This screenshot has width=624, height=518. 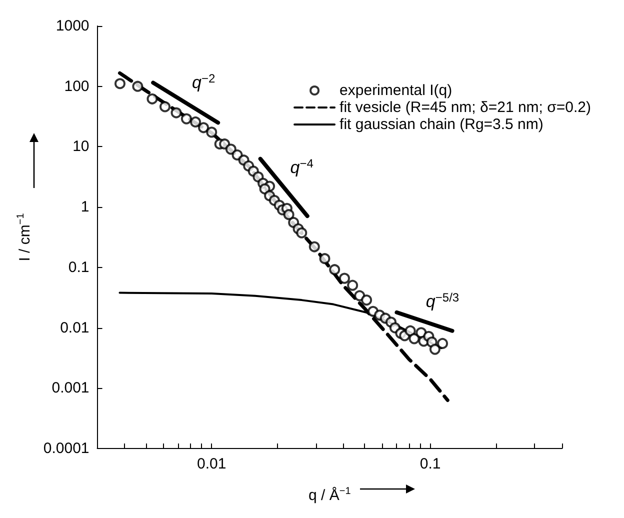 What do you see at coordinates (396, 90) in the screenshot?
I see `legend-label: experimental I(q)` at bounding box center [396, 90].